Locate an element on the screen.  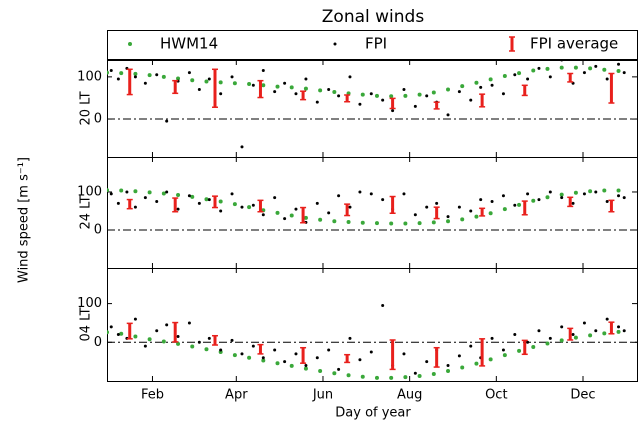
legend-marker is located at coordinates (130, 44).